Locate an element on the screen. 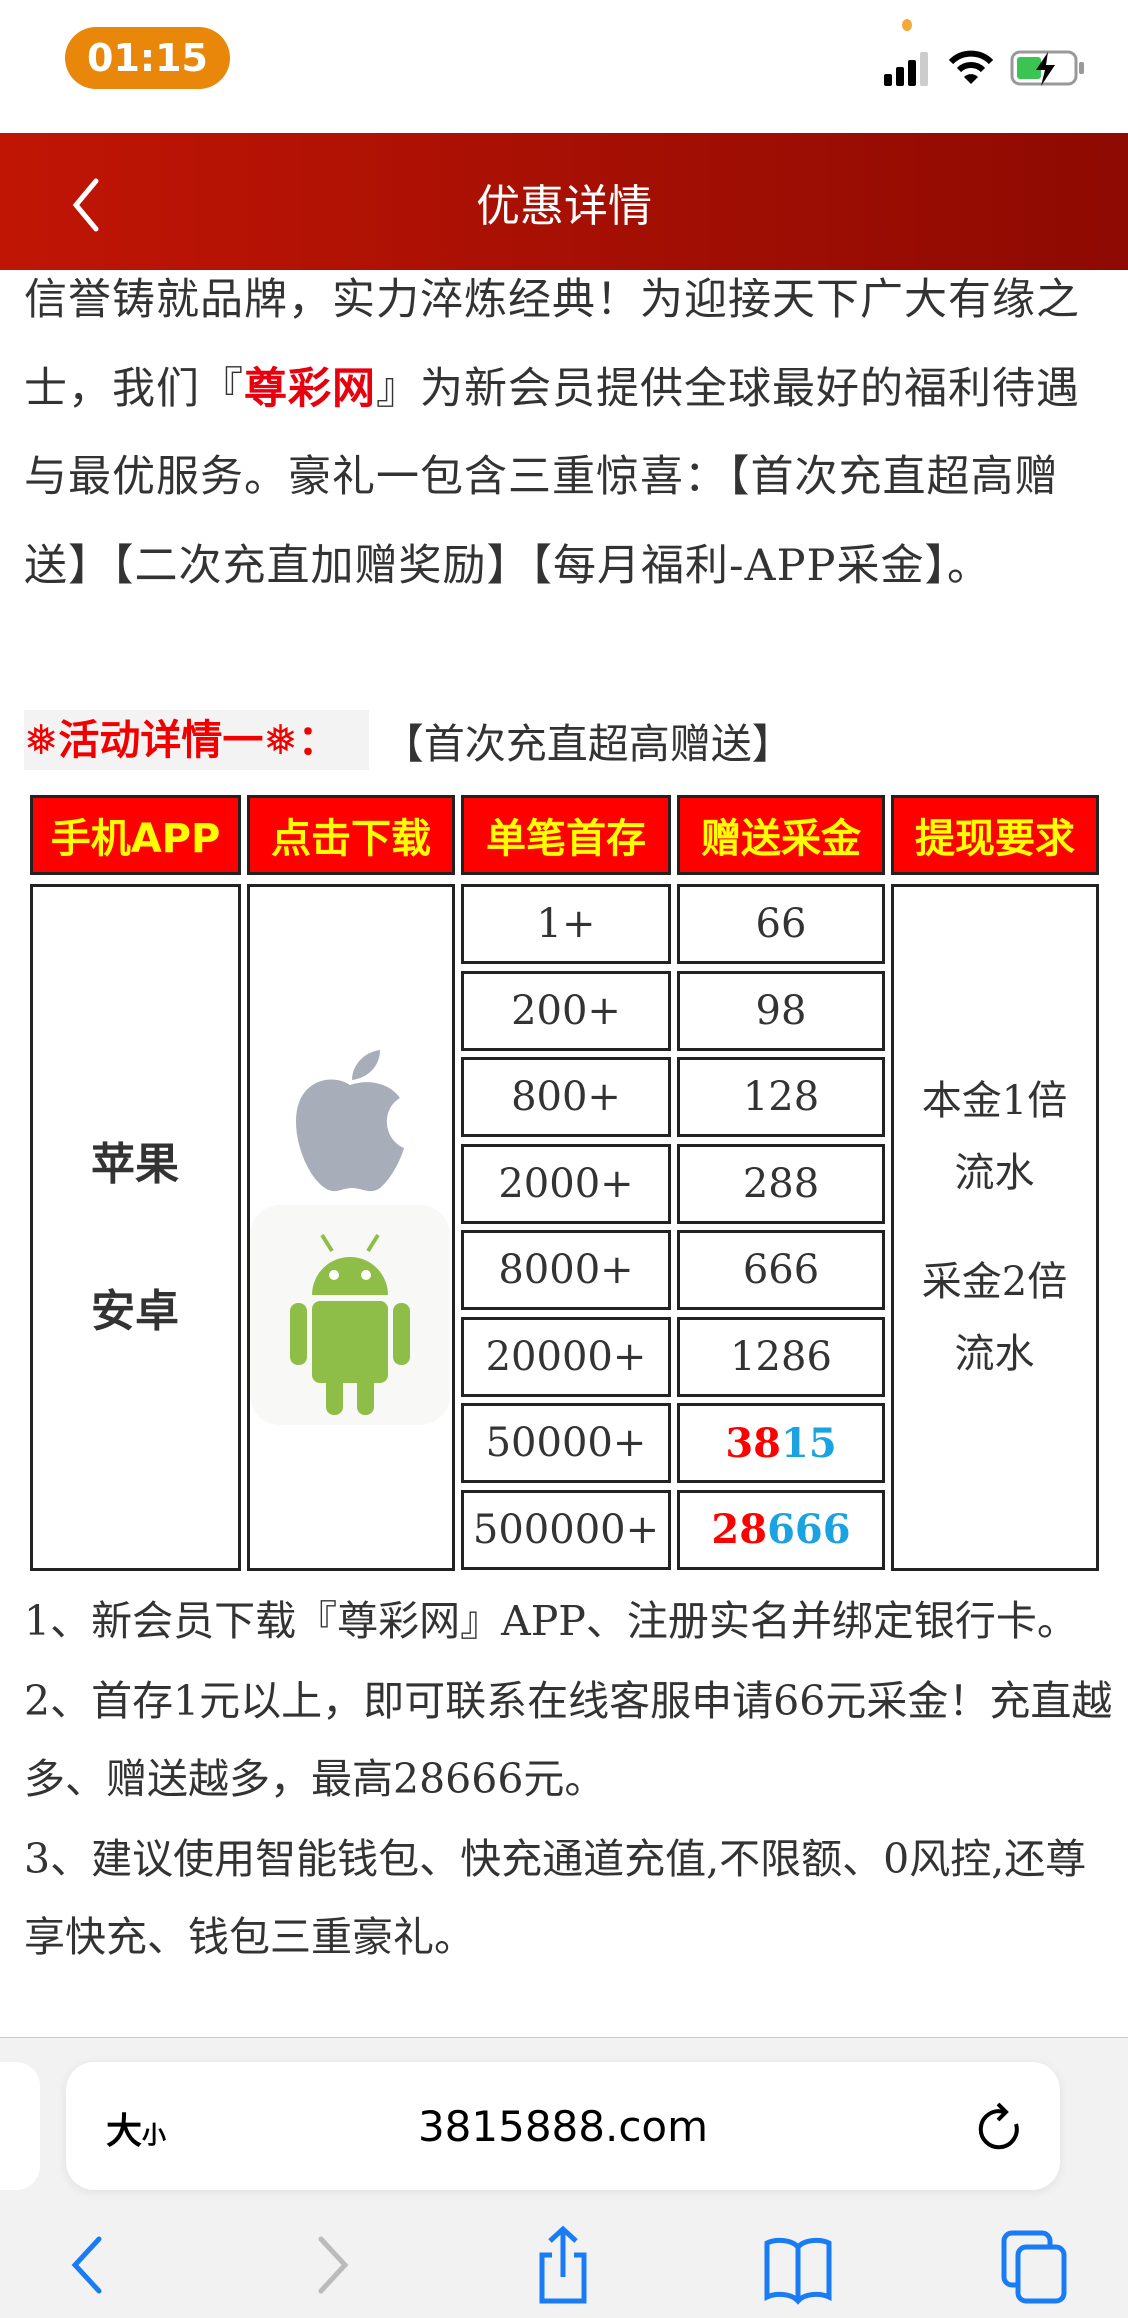  deposit-cell: 800+ is located at coordinates (566, 1097).